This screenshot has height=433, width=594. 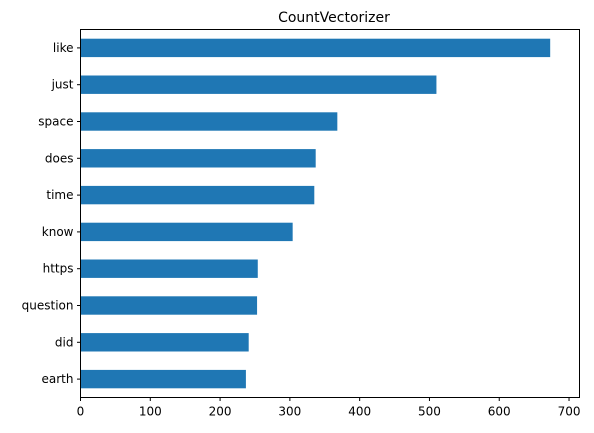 I want to click on y-tick-label: earth, so click(x=58, y=379).